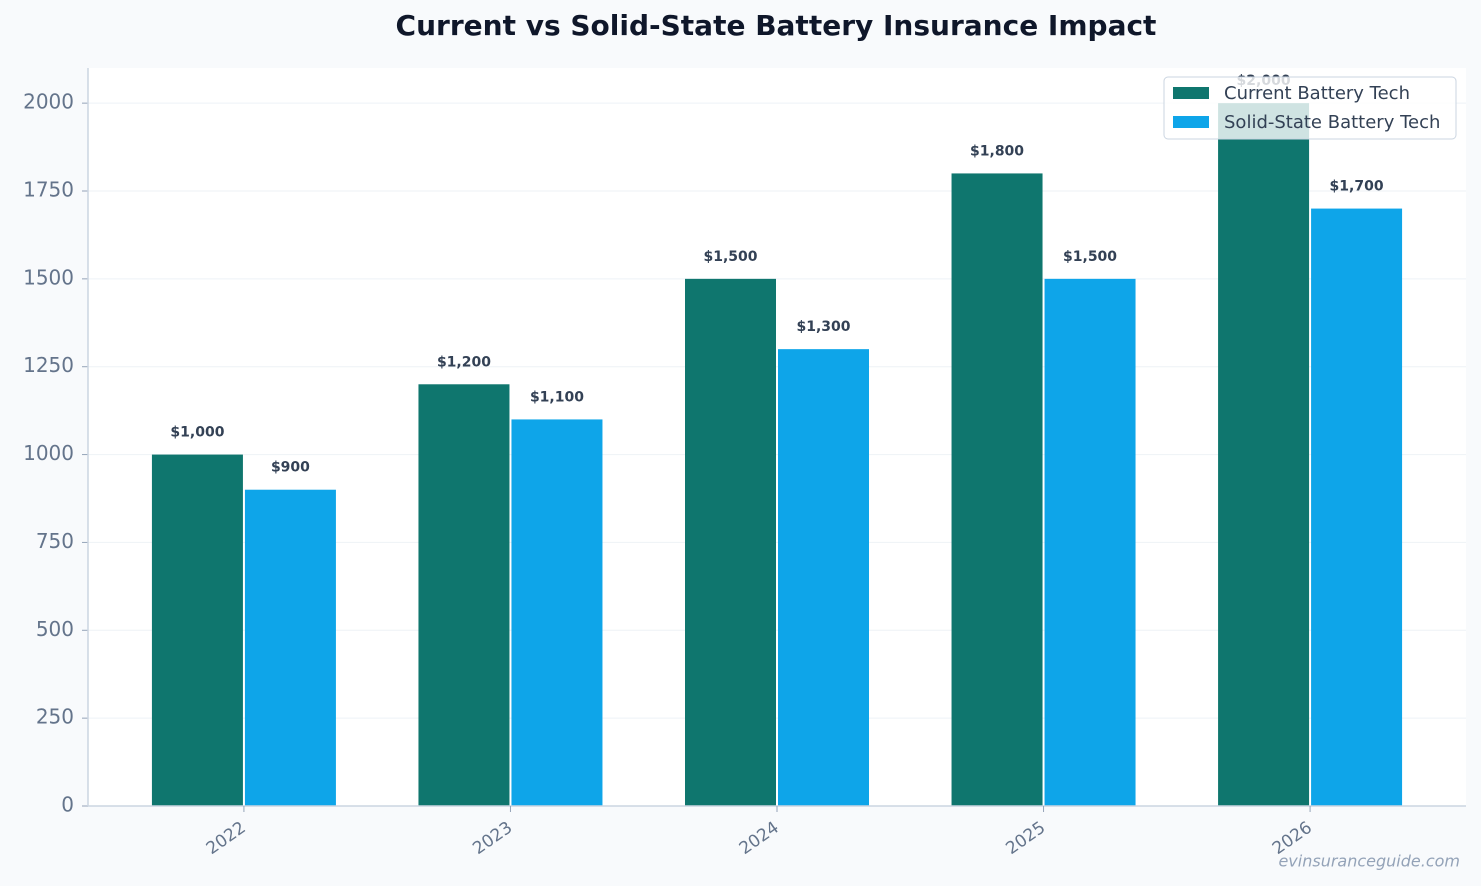  I want to click on y-tick-label: 250, so click(55, 717).